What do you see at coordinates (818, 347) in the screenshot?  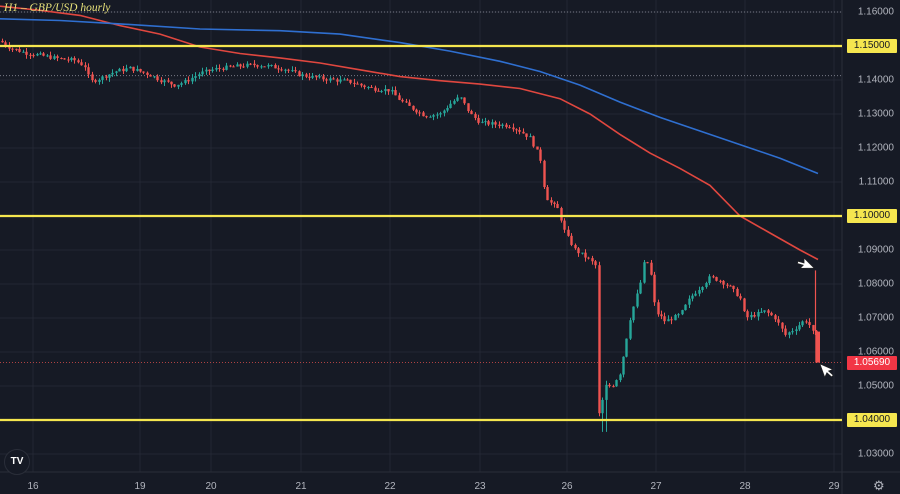 I see `last-candle` at bounding box center [818, 347].